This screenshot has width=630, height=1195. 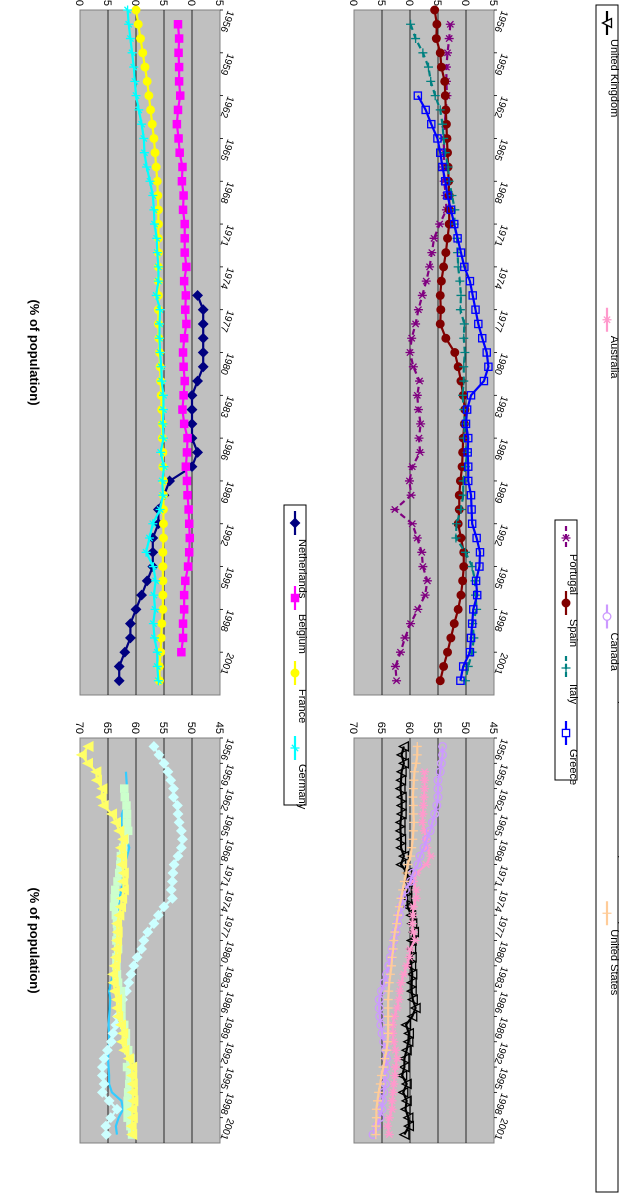 What do you see at coordinates (34, 940) in the screenshot?
I see `y-axis-label: (% of population)` at bounding box center [34, 940].